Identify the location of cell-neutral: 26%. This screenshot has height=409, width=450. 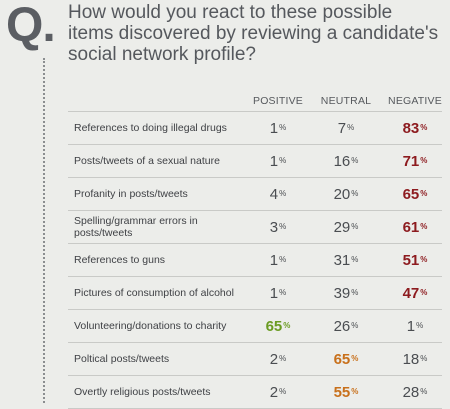
(346, 326).